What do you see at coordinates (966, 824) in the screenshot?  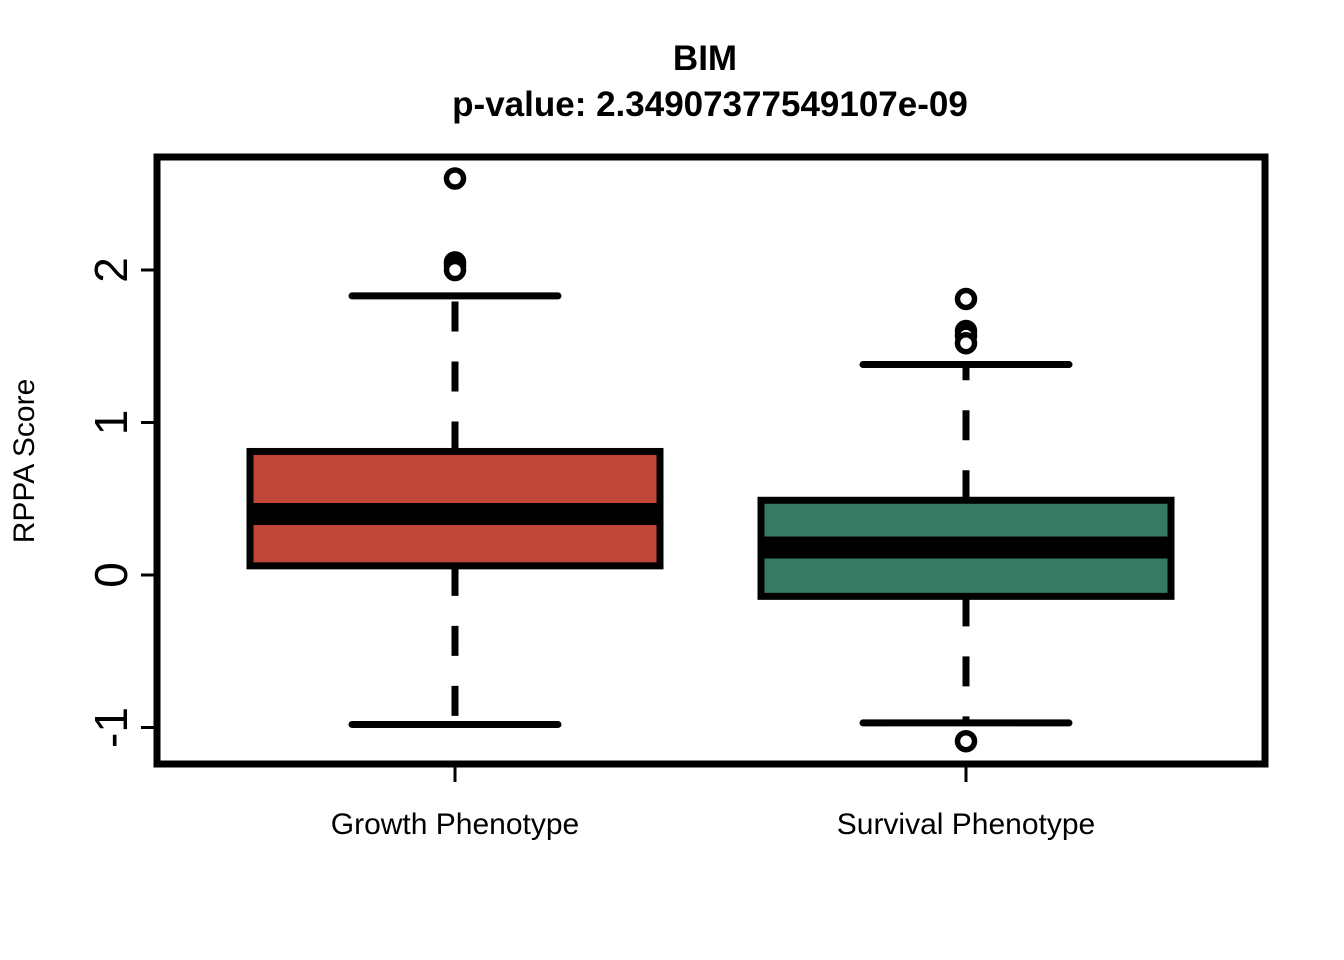 I see `x-tick-label-1: Survival Phenotype` at bounding box center [966, 824].